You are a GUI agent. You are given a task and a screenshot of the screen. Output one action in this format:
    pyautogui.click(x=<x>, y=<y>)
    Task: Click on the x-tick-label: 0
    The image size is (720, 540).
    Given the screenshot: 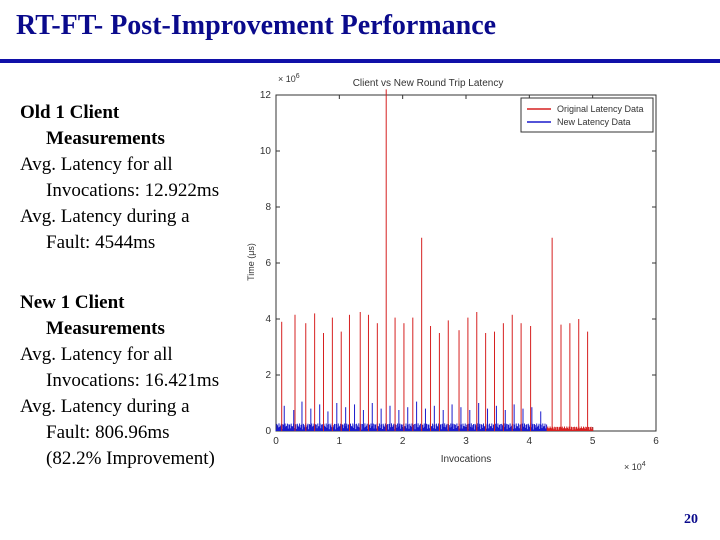 What is the action you would take?
    pyautogui.click(x=276, y=441)
    